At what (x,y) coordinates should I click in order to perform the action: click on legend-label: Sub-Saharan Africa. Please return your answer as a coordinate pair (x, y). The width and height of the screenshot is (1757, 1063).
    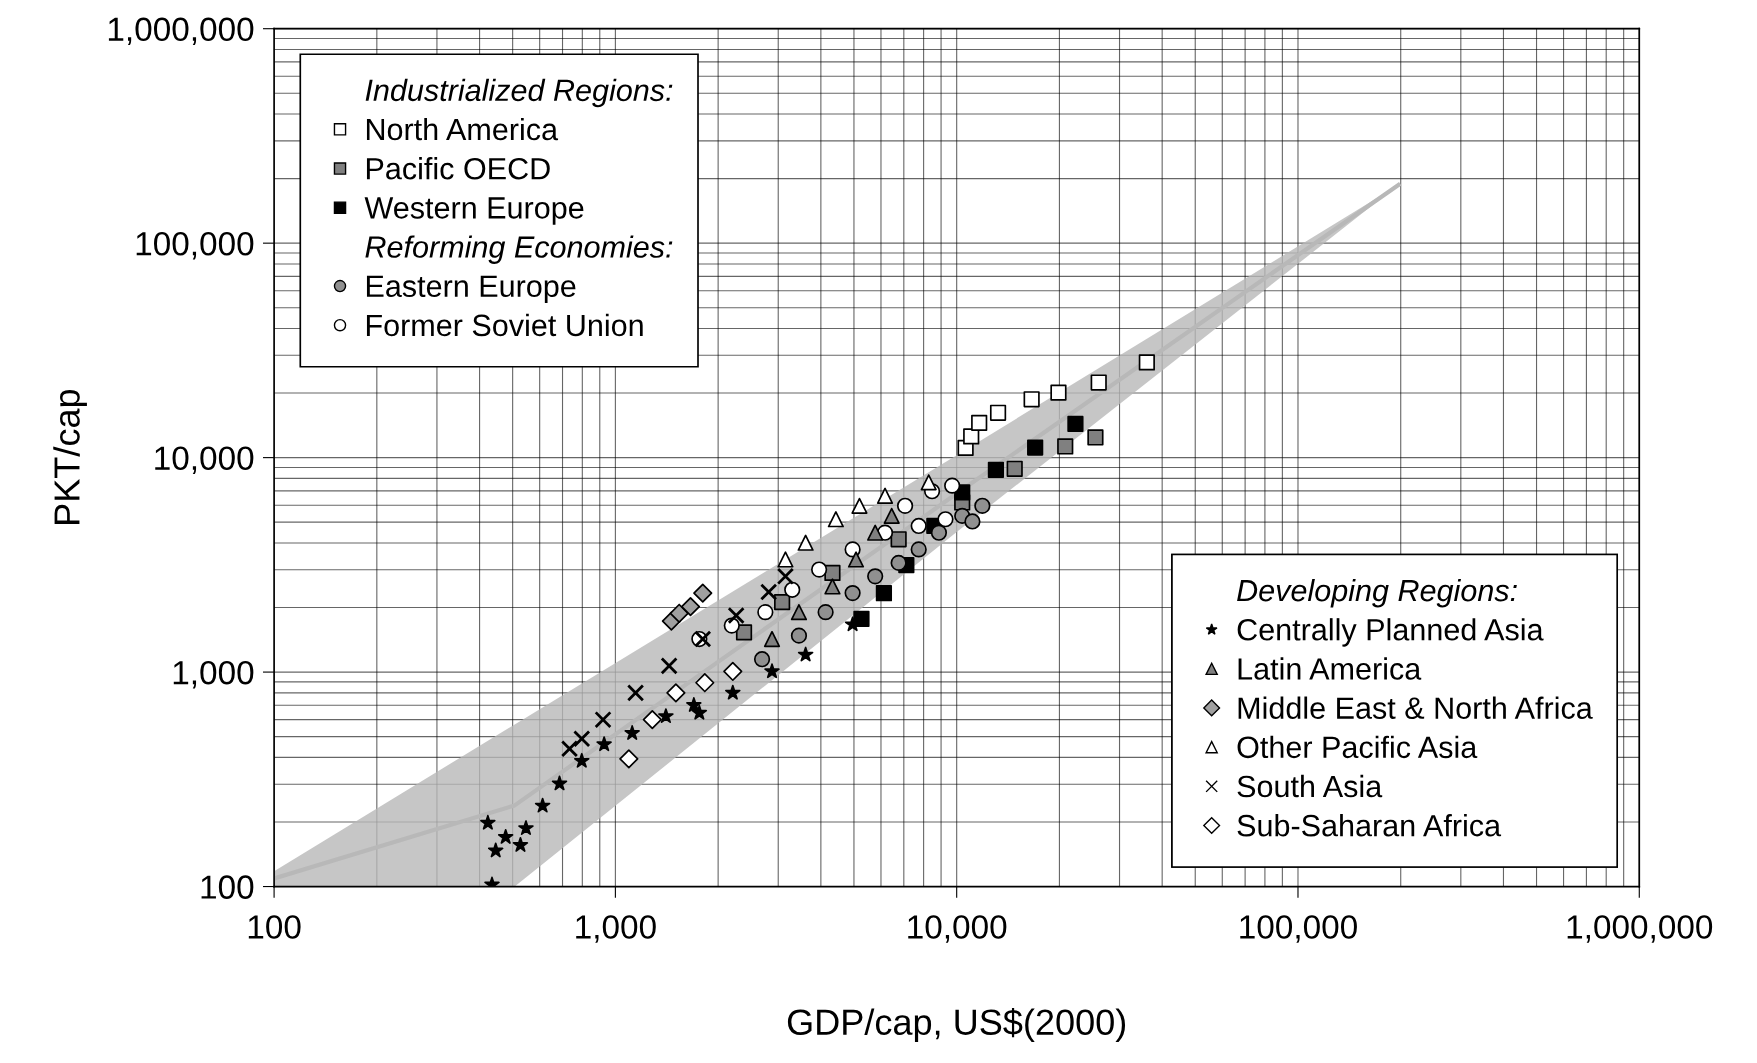
    Looking at the image, I should click on (1369, 825).